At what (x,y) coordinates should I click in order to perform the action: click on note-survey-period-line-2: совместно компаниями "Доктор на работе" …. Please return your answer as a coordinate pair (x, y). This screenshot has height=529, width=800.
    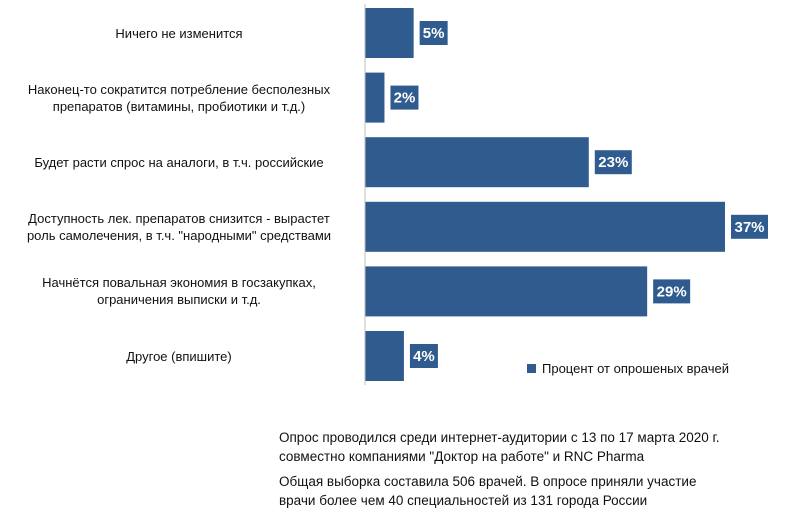
    Looking at the image, I should click on (462, 456).